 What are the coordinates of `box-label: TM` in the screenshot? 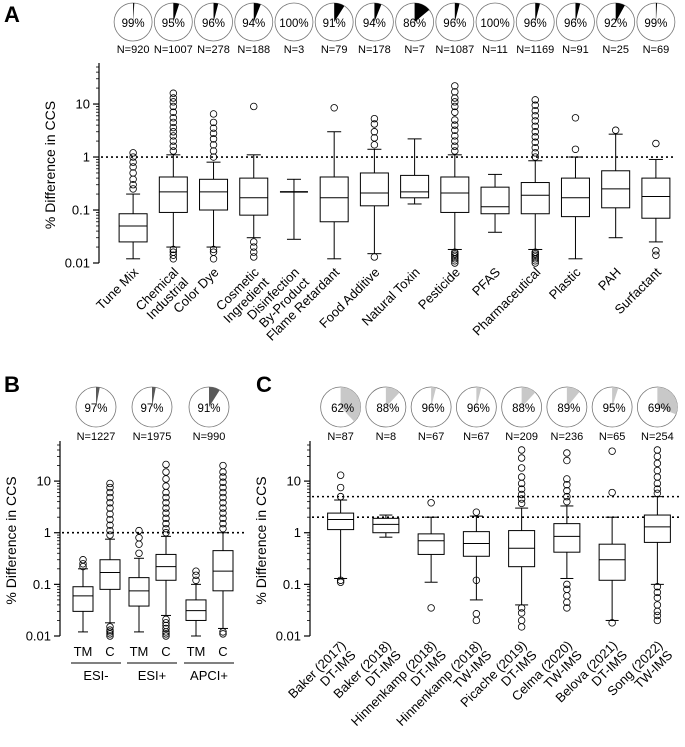 It's located at (139, 651).